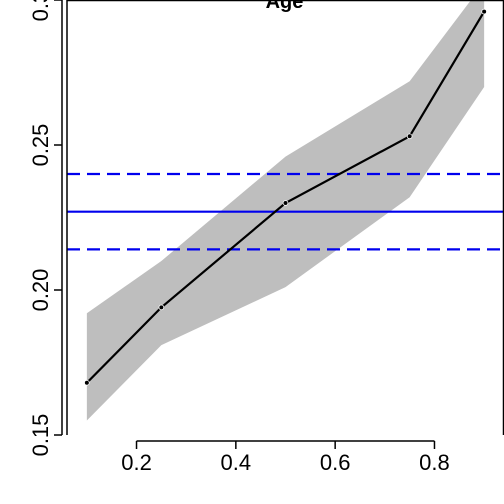 This screenshot has width=504, height=504. Describe the element at coordinates (136, 462) in the screenshot. I see `x-tick-label: 0.2` at that location.